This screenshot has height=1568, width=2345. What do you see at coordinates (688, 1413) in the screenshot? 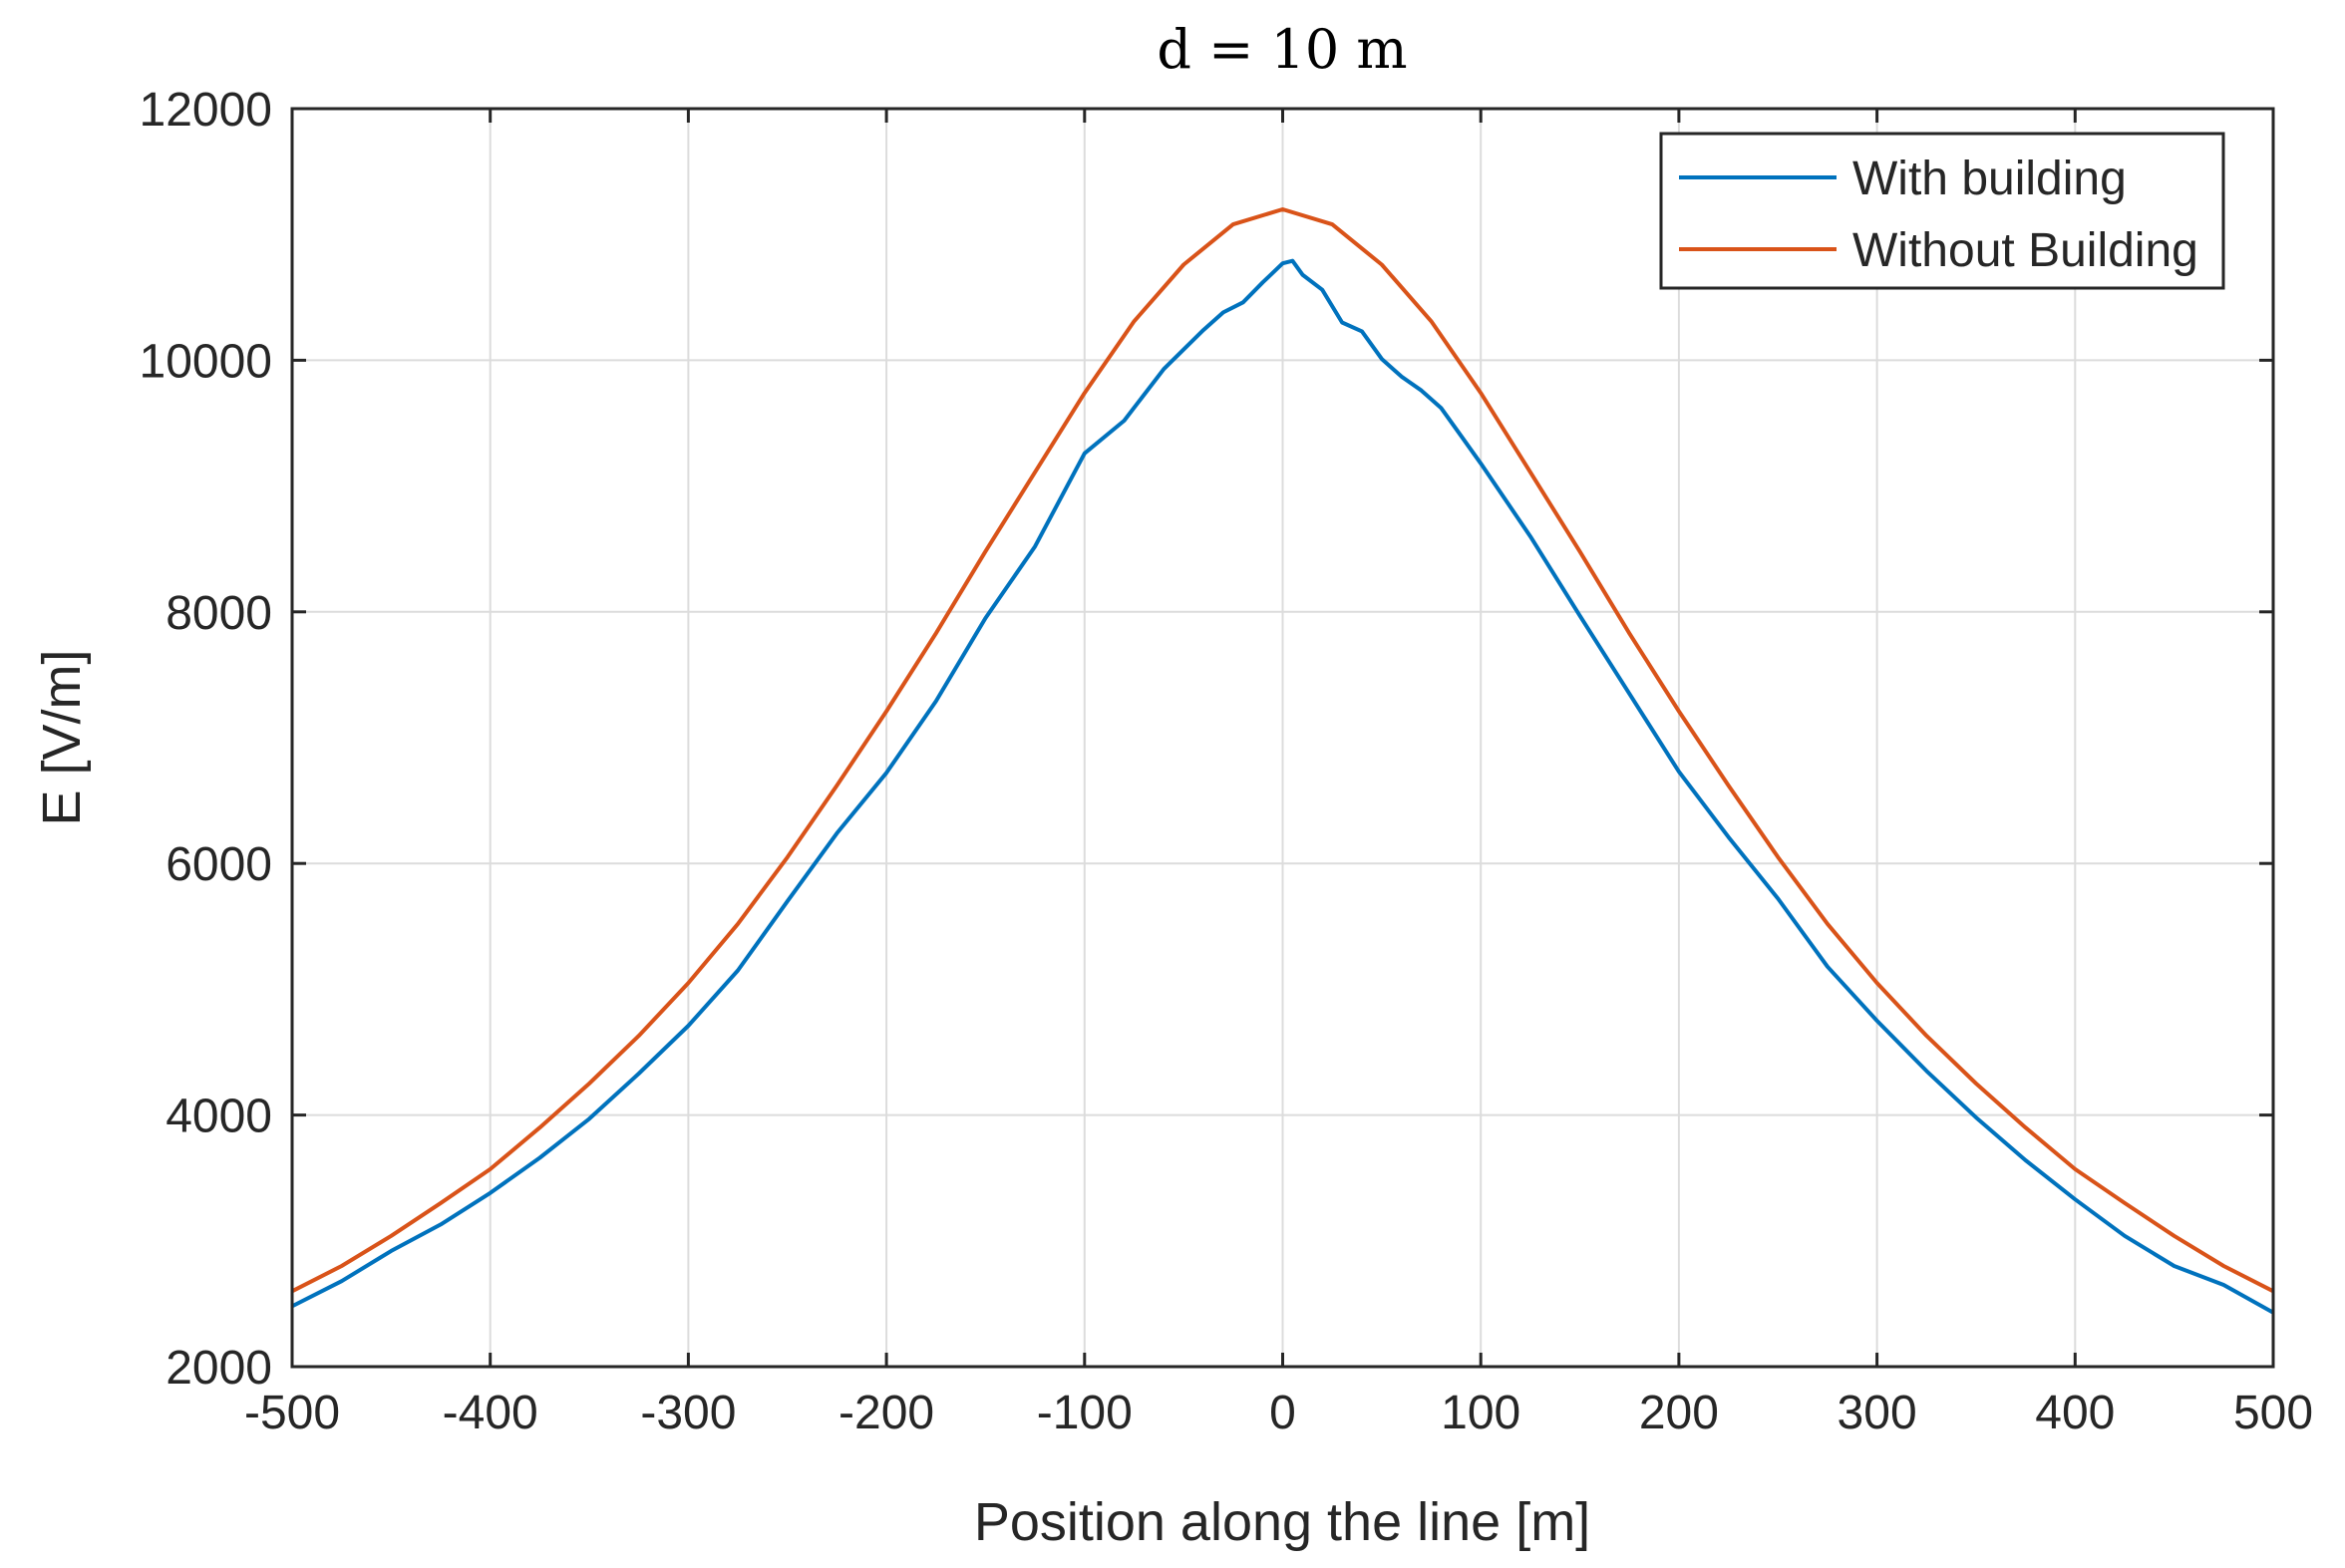
I see `x-tick-label: -300` at bounding box center [688, 1413].